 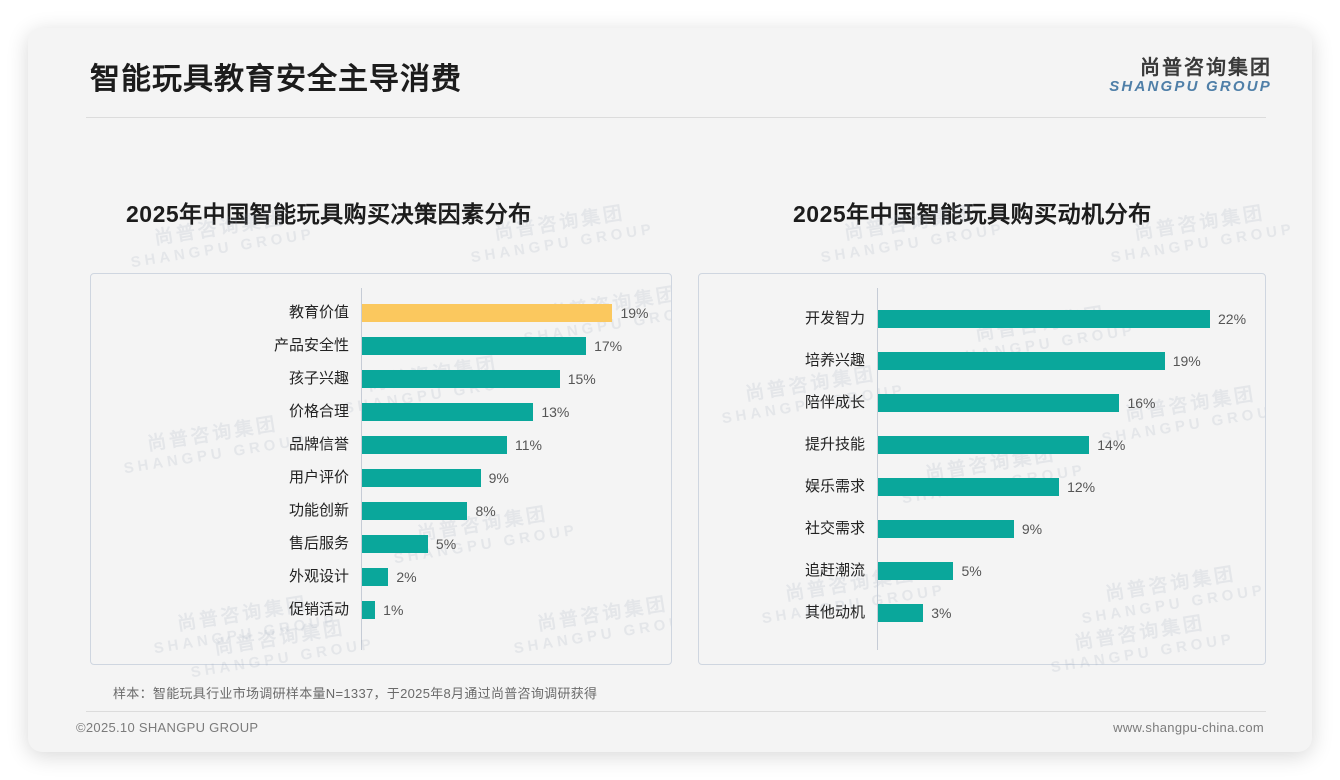 I want to click on bar-category-label: 培养兴趣, so click(x=834, y=360).